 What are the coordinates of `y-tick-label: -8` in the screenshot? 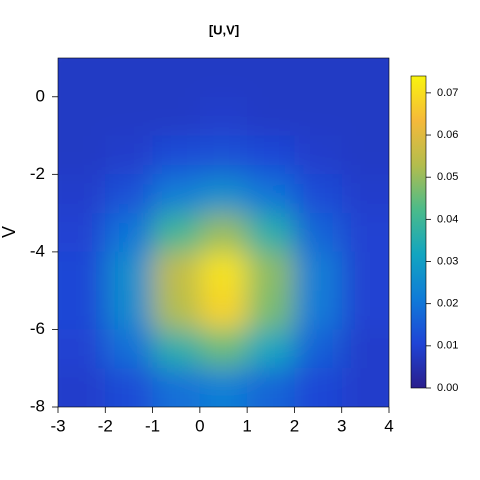 It's located at (37, 405).